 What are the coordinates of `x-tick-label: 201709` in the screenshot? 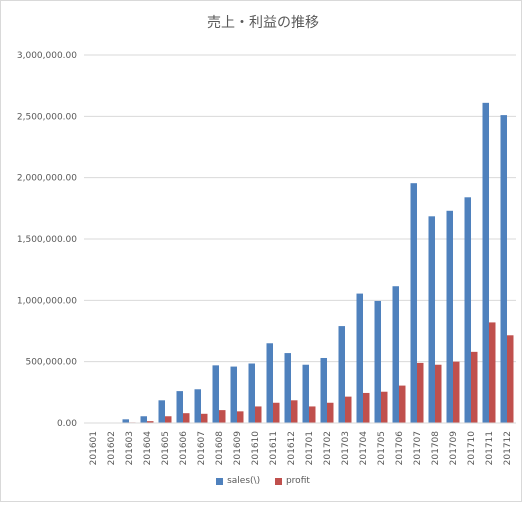 It's located at (454, 448).